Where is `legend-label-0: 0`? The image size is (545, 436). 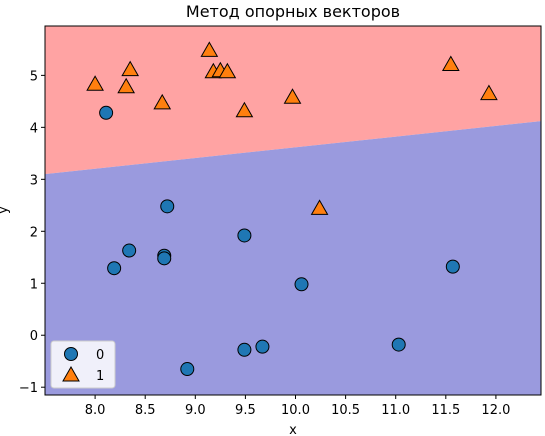
legend-label-0: 0 is located at coordinates (100, 355).